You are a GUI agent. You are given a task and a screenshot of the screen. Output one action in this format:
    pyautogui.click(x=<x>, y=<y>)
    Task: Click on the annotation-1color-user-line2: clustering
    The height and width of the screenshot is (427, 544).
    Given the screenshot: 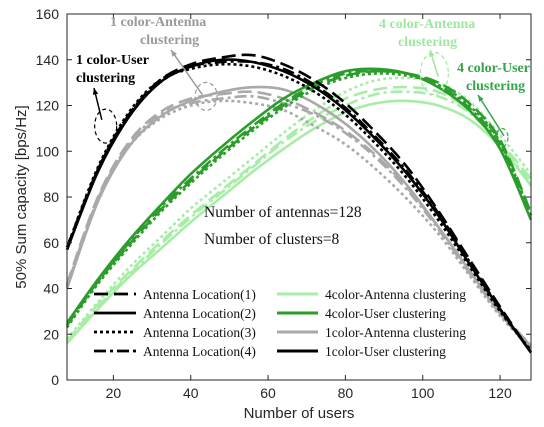 What is the action you would take?
    pyautogui.click(x=105, y=78)
    